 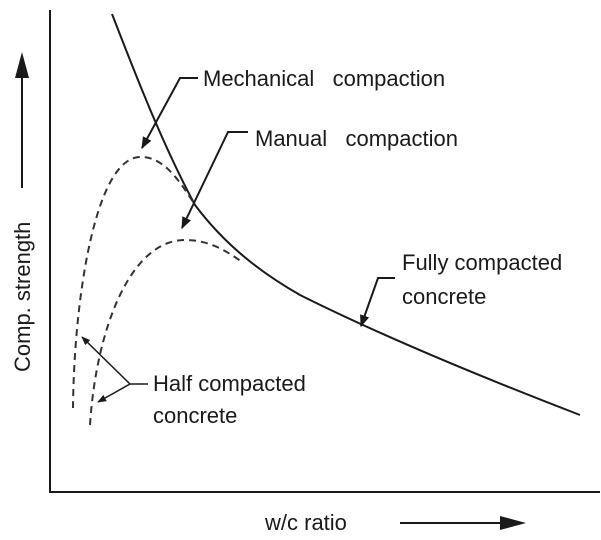 What do you see at coordinates (482, 262) in the screenshot?
I see `label: Fully compacted` at bounding box center [482, 262].